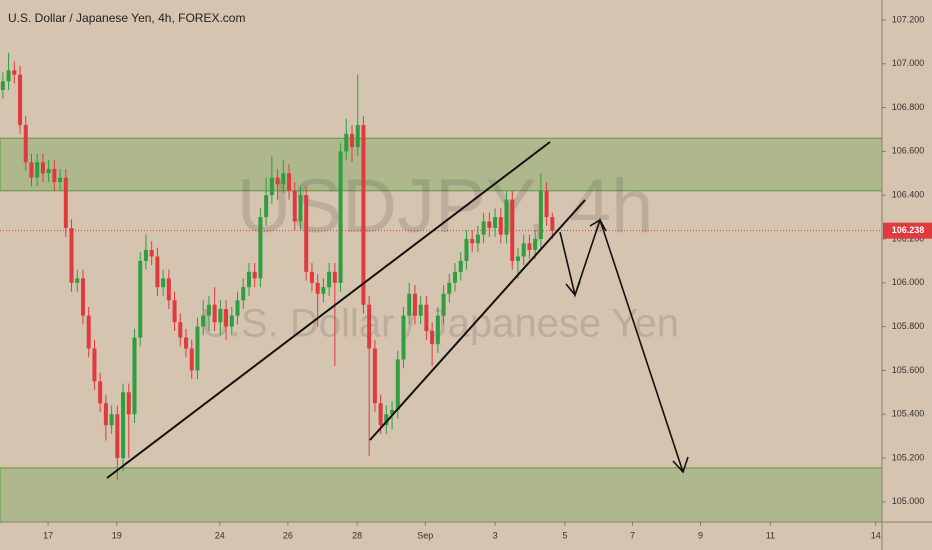 The height and width of the screenshot is (550, 932). I want to click on x-tick-label: 28, so click(357, 535).